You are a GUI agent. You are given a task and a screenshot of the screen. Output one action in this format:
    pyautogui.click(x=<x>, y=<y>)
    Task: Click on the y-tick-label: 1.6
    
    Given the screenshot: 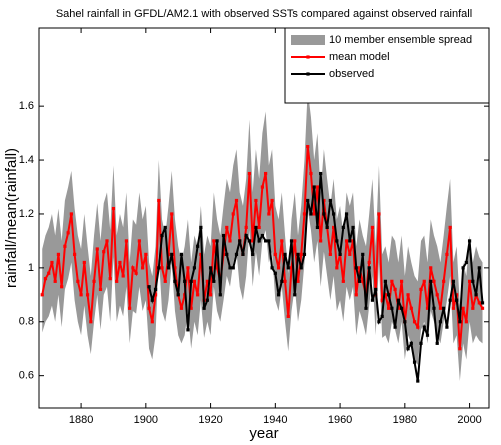 What is the action you would take?
    pyautogui.click(x=26, y=106)
    